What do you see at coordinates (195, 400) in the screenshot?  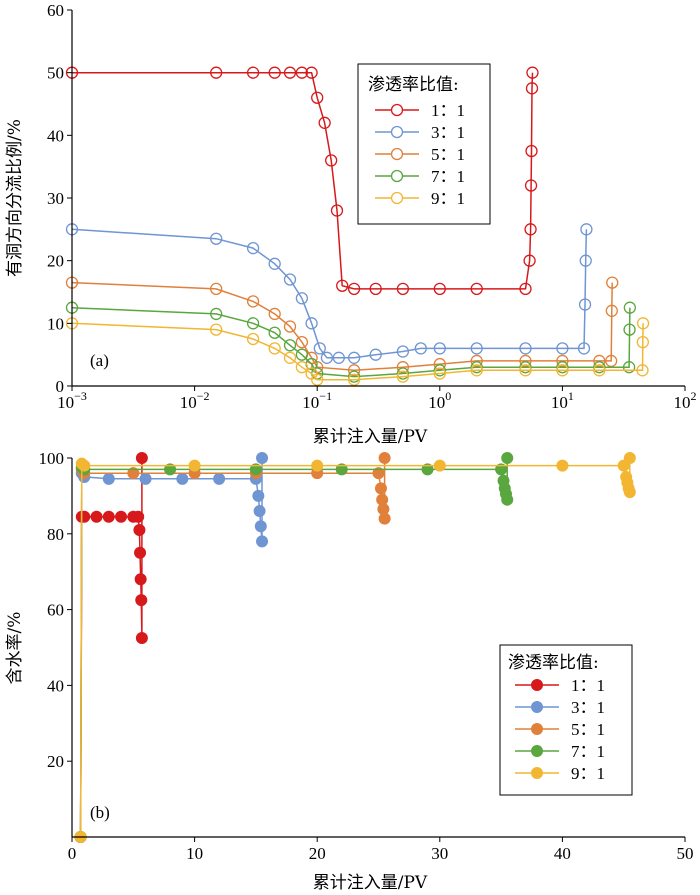 I see `panel-a-x-tick-label: 10⁻²` at bounding box center [195, 400].